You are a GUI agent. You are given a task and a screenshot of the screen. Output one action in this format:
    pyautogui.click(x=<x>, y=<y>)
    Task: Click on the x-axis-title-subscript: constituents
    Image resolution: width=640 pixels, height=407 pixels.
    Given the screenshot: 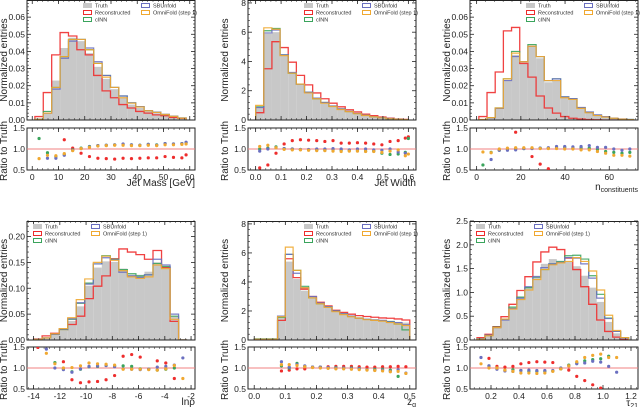 What is the action you would take?
    pyautogui.click(x=620, y=190)
    